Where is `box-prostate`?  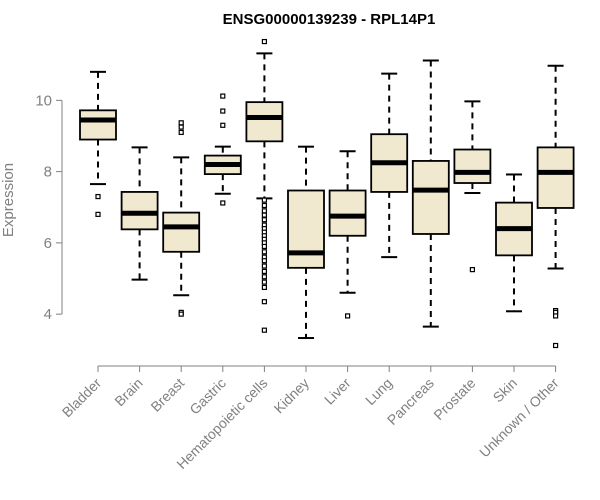
box-prostate is located at coordinates (472, 186).